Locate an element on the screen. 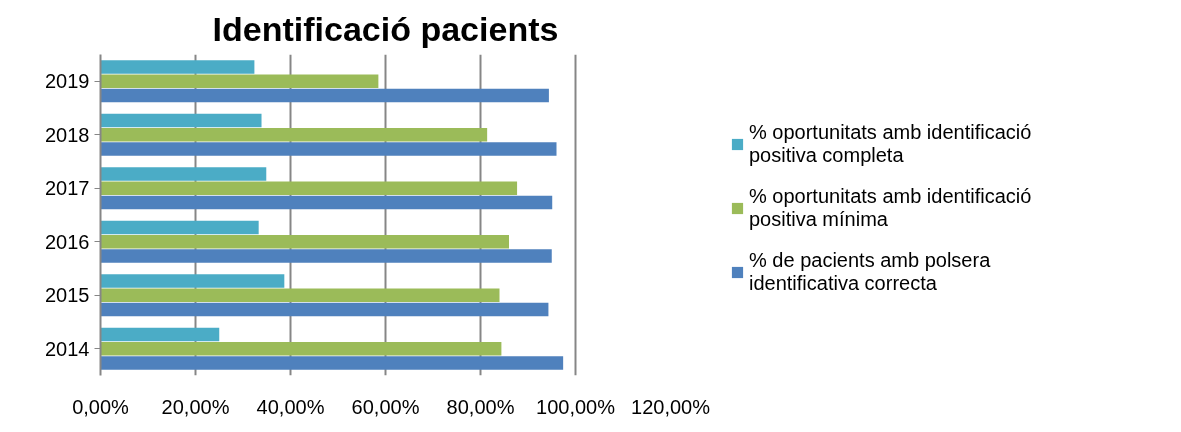  x-tick-label: 0,00% is located at coordinates (101, 406).